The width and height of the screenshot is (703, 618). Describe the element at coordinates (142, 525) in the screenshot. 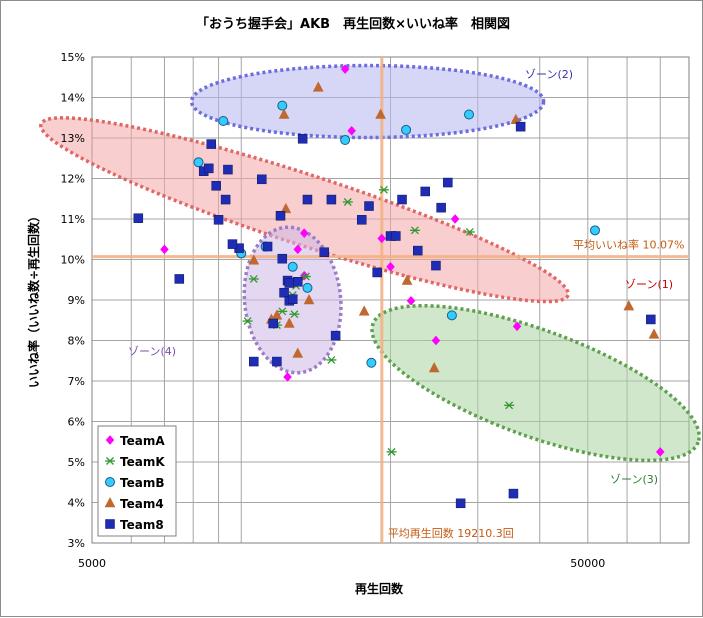

I see `legend-entry-team8: Team8` at that location.